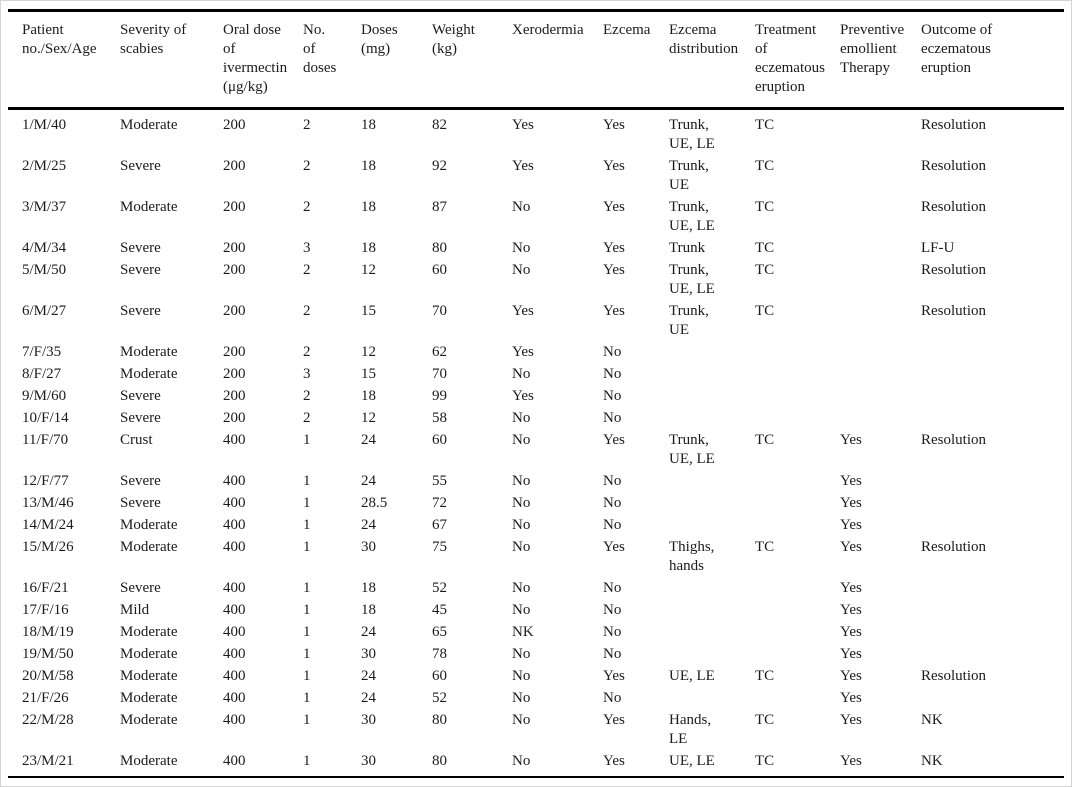 The width and height of the screenshot is (1072, 787). Describe the element at coordinates (439, 632) in the screenshot. I see `cell-weight-kg: 65` at that location.